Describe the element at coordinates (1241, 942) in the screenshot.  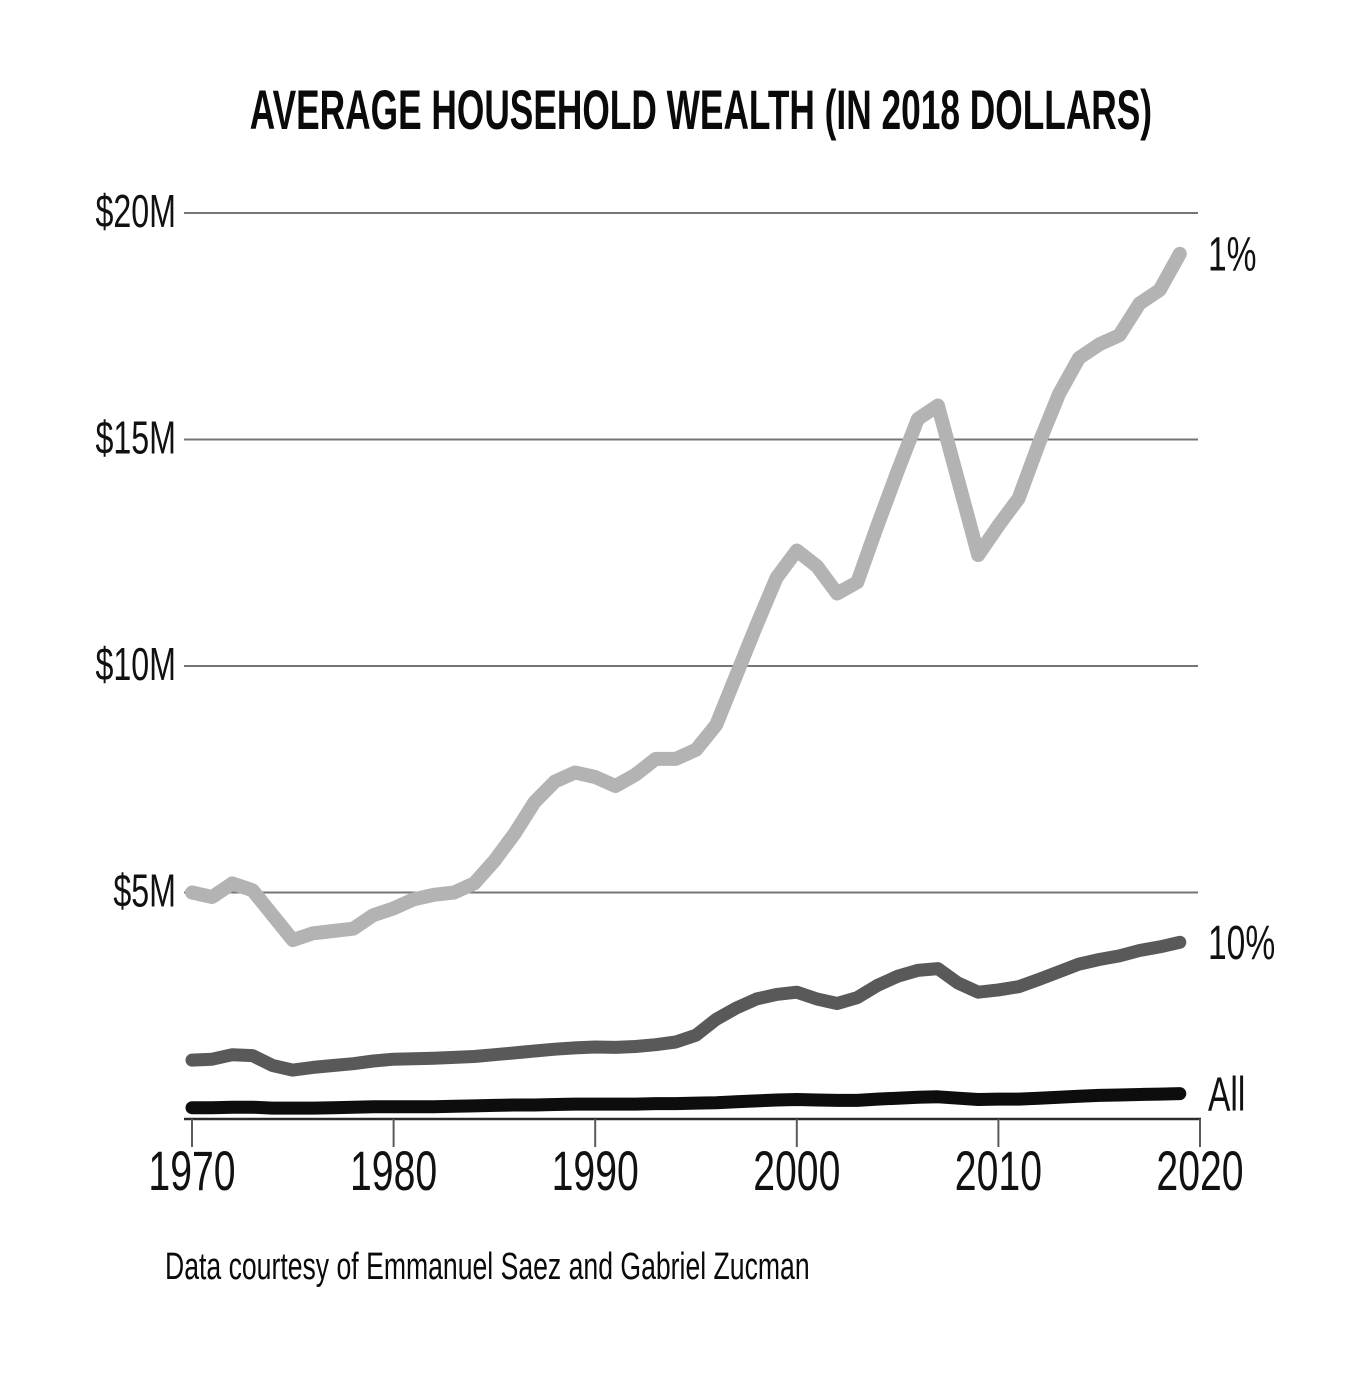
I see `series-label-top-10-percent: 10%` at that location.